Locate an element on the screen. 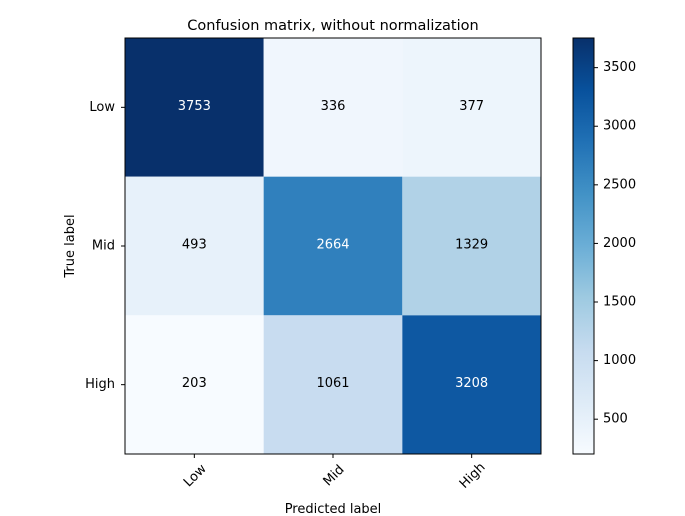 Image resolution: width=685 pixels, height=516 pixels. y-tick-label: Mid is located at coordinates (103, 246).